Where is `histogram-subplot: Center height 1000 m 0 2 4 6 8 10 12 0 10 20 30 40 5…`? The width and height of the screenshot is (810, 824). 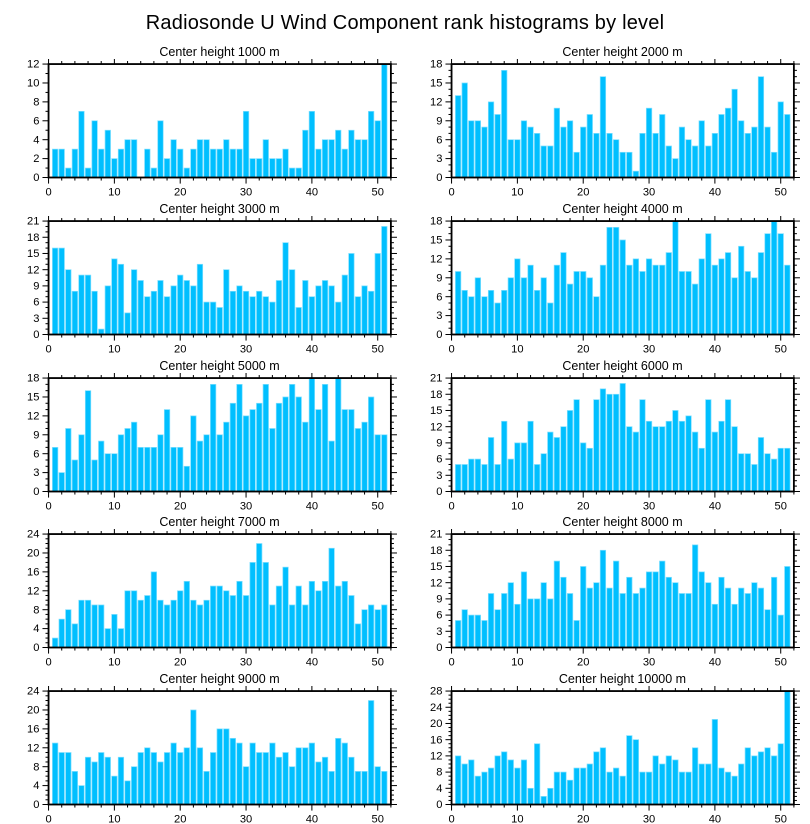 histogram-subplot: Center height 1000 m 0 2 4 6 8 10 12 0 10 20 30 40 5… is located at coordinates (202, 123).